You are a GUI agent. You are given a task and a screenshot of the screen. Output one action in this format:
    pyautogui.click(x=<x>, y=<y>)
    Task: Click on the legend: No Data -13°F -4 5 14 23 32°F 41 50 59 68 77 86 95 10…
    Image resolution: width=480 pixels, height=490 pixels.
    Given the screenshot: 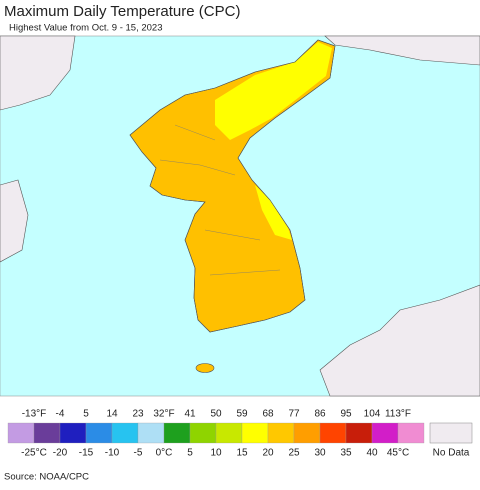 What is the action you would take?
    pyautogui.click(x=240, y=434)
    